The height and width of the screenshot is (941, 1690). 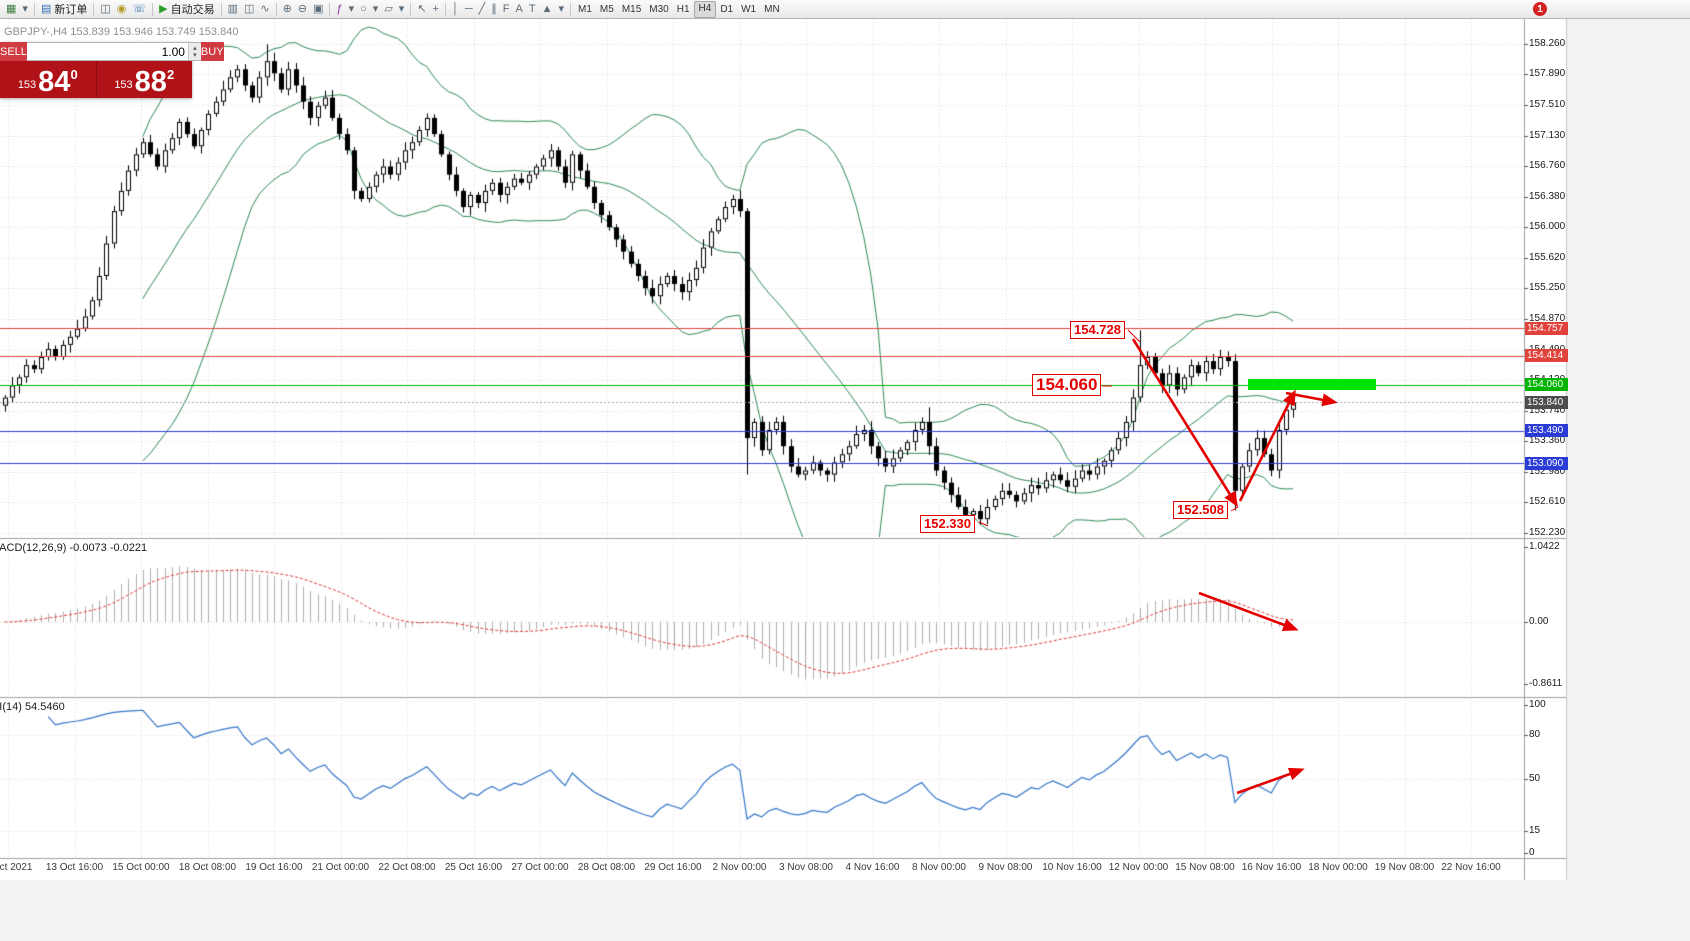 I want to click on timeframe-button-w1: W1, so click(x=749, y=9).